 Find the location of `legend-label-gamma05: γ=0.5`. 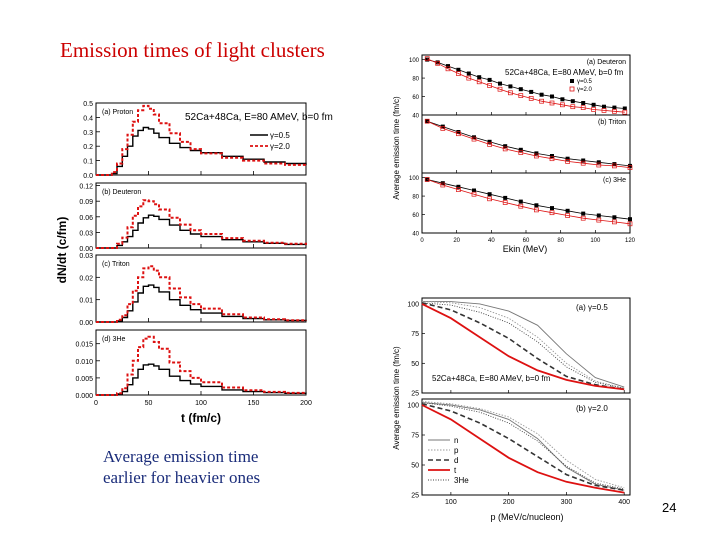

legend-label-gamma05: γ=0.5 is located at coordinates (280, 135).